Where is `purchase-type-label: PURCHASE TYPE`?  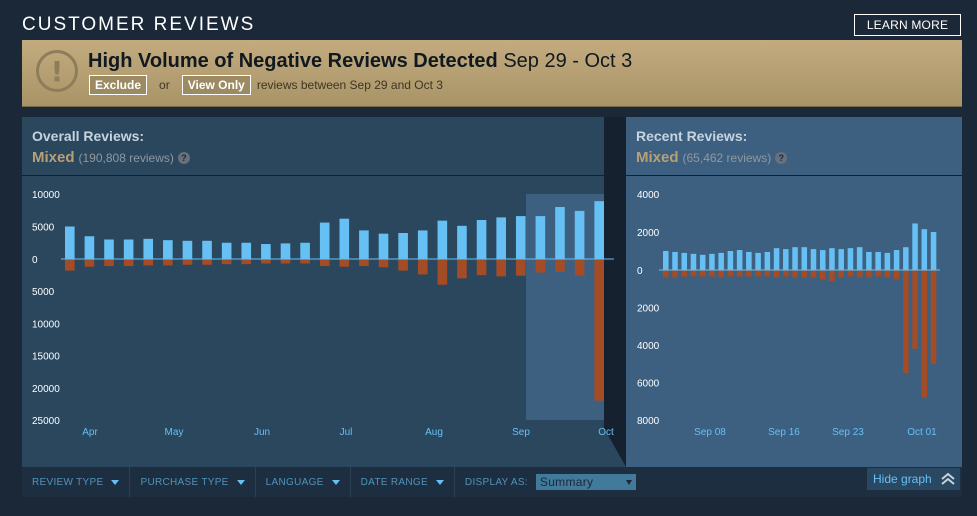
purchase-type-label: PURCHASE TYPE is located at coordinates (184, 482).